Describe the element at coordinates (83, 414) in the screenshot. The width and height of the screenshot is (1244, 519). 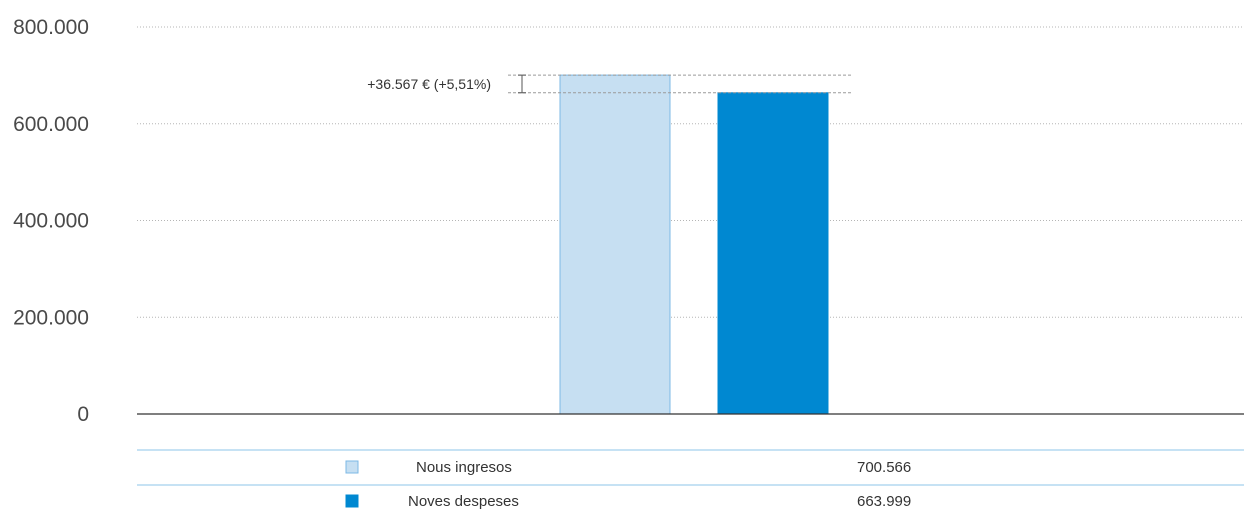
I see `y-tick-label: 0` at that location.